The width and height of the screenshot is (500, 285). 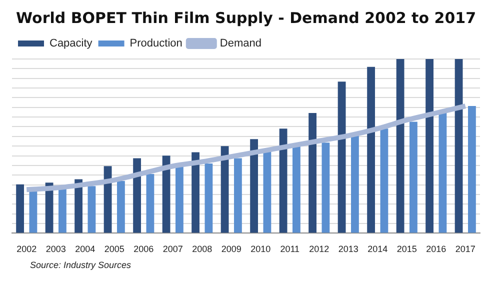 I want to click on legend-label: Capacity, so click(x=71, y=44).